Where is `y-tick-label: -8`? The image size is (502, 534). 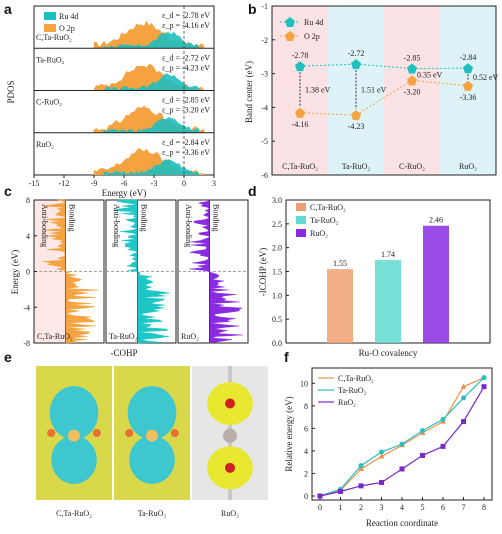
y-tick-label: -8 is located at coordinates (26, 343).